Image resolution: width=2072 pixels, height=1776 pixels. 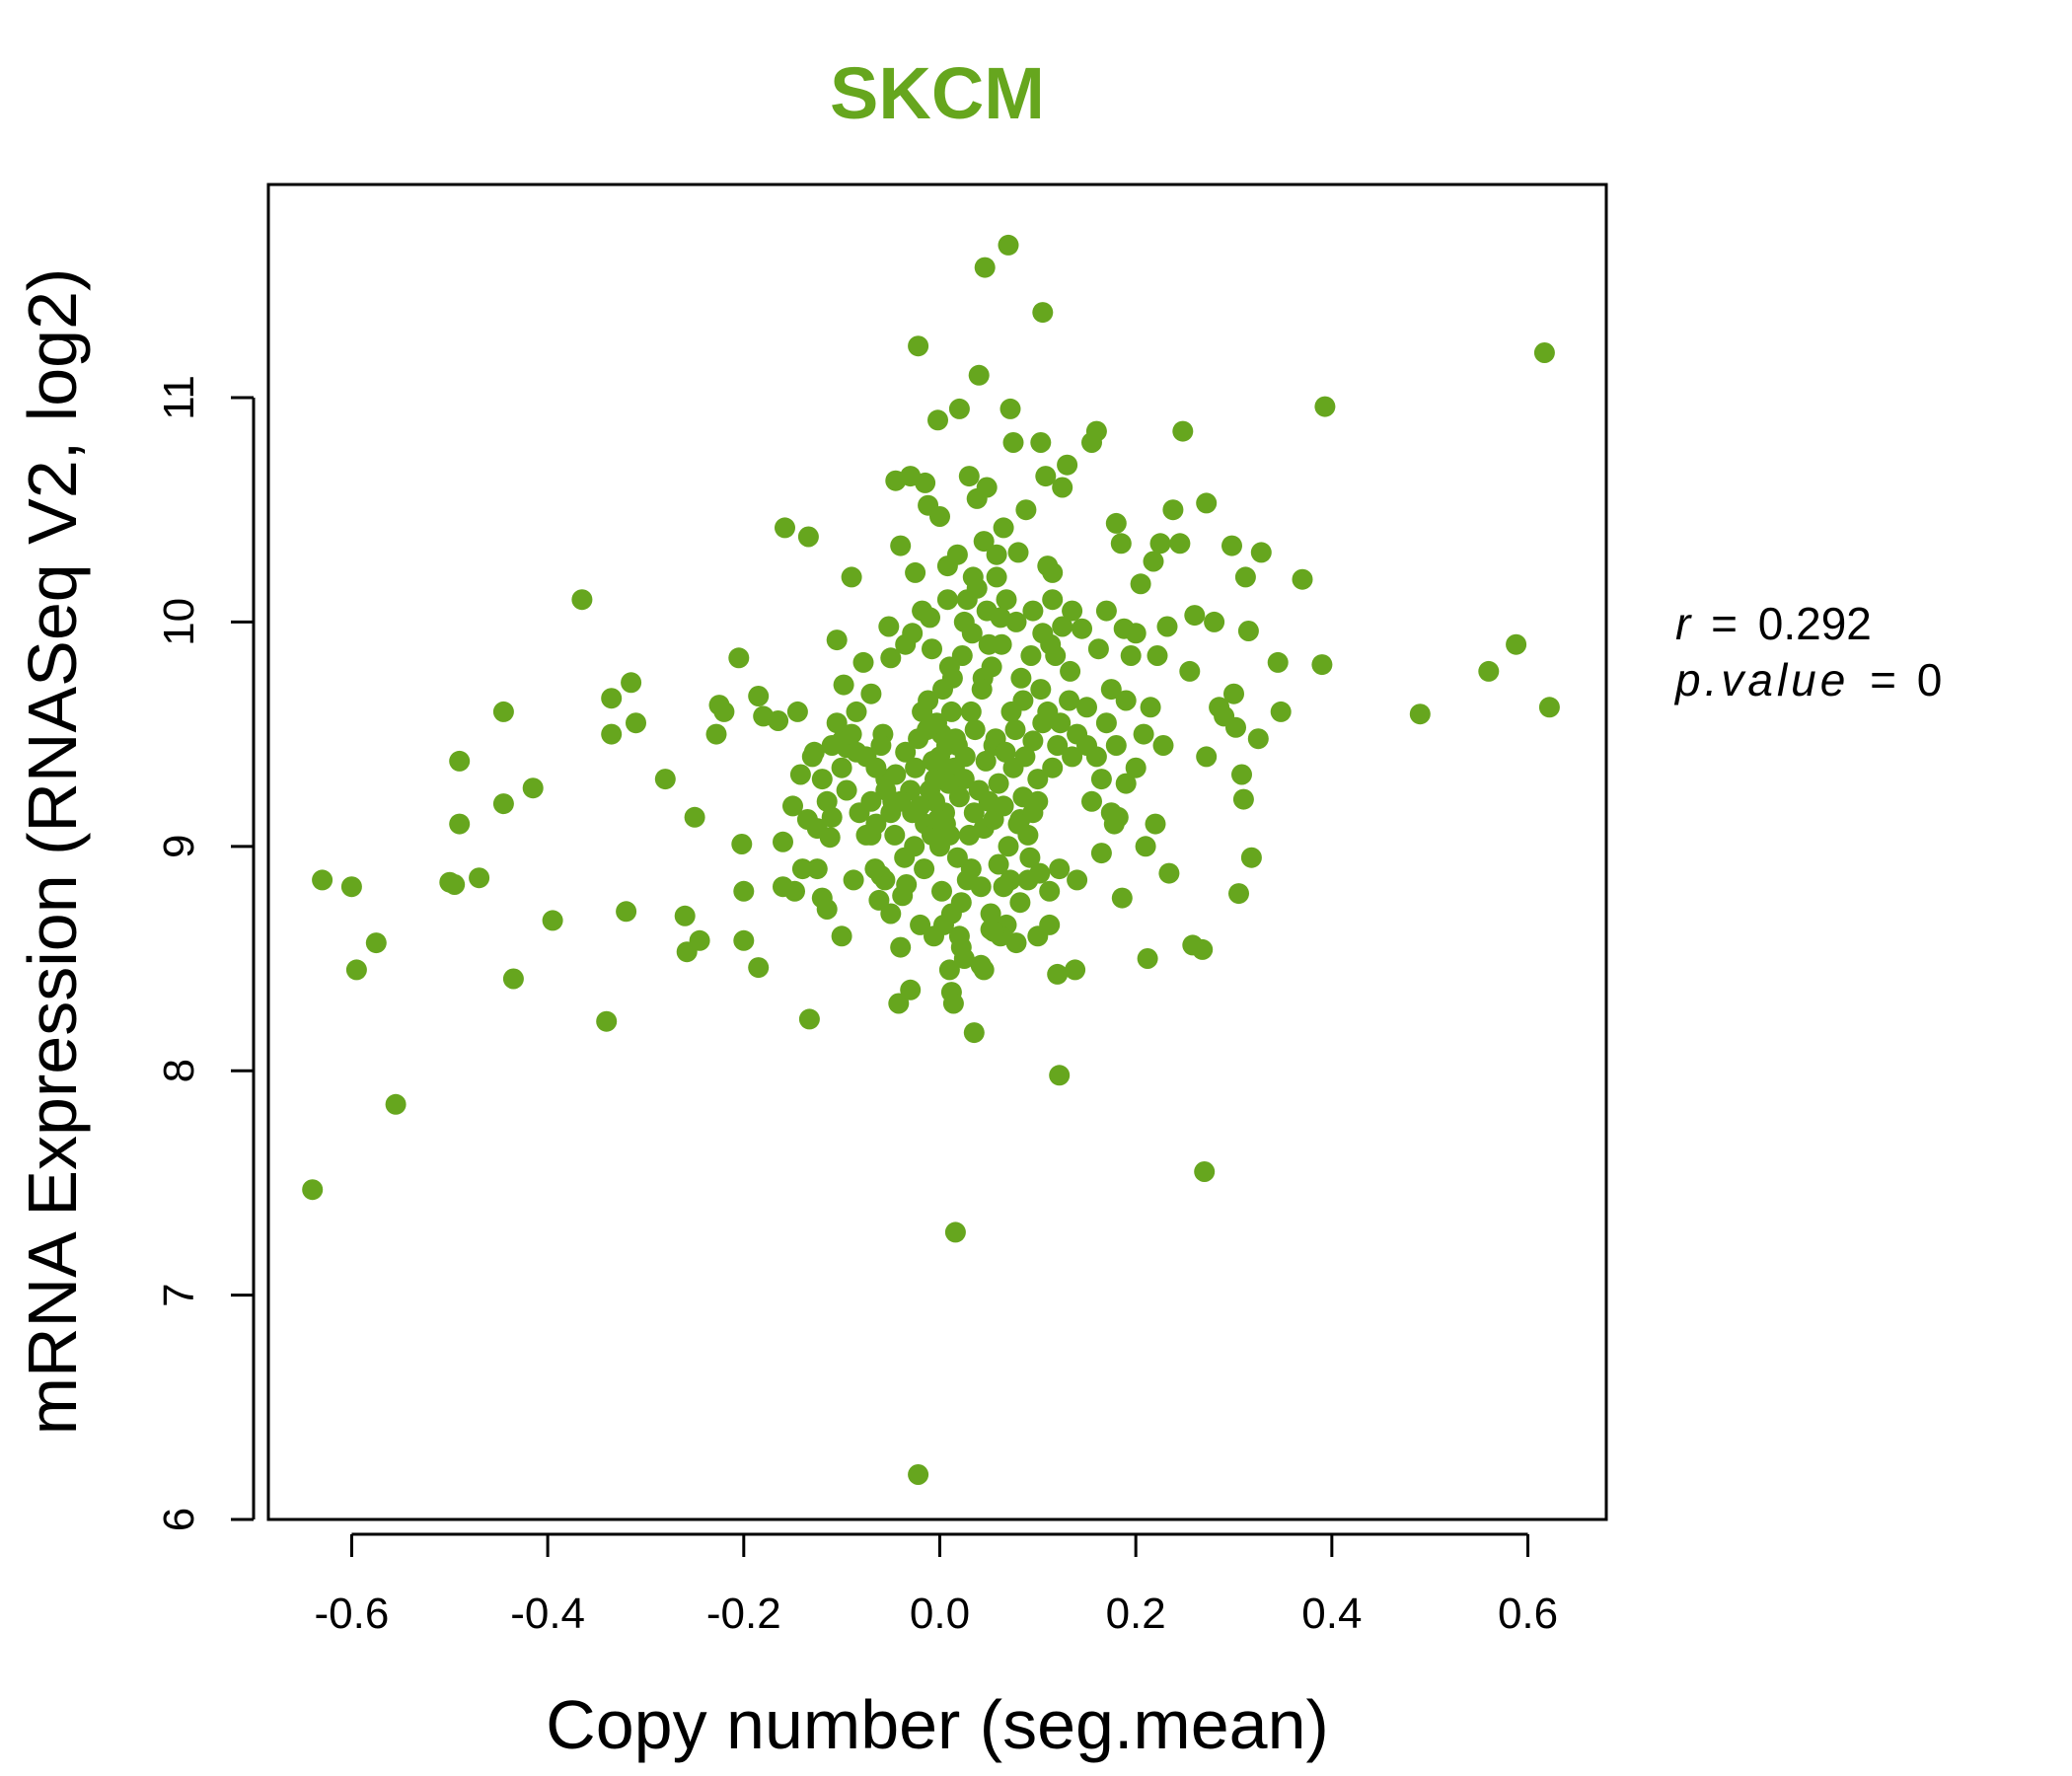 What do you see at coordinates (937, 1585) in the screenshot?
I see `x-axis: -0.6 -0.4 -0.2 0.0 0.2 0.4 0.6` at bounding box center [937, 1585].